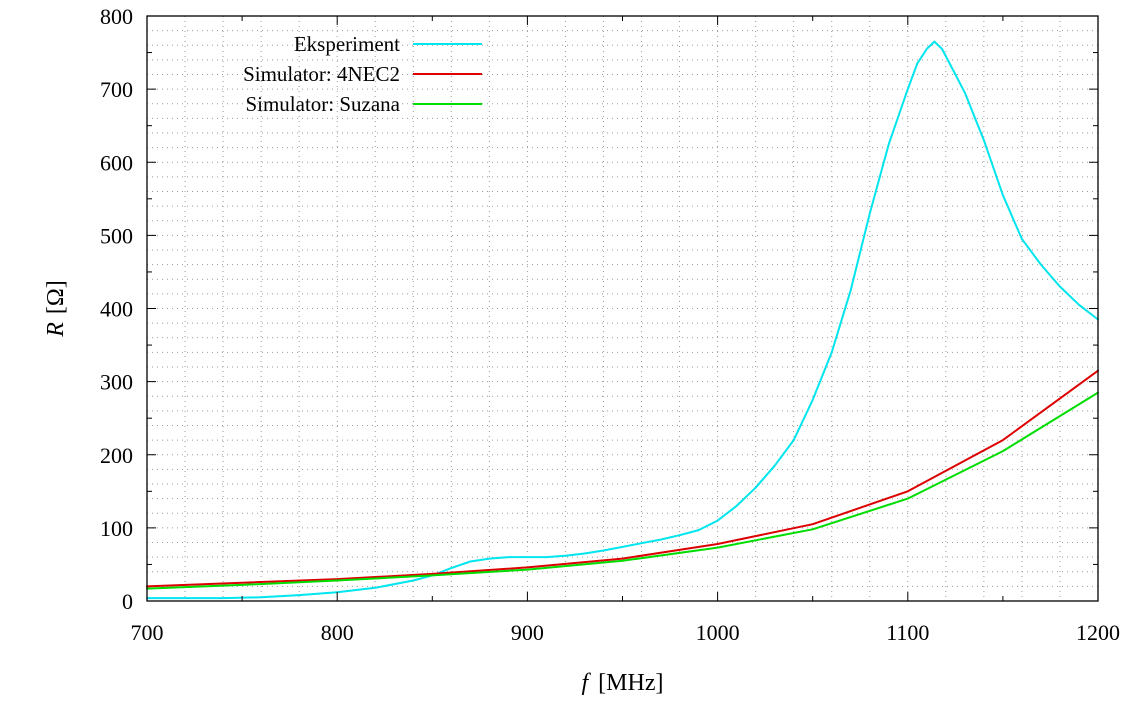 Image resolution: width=1133 pixels, height=708 pixels. I want to click on y-axis-label: R [Ω], so click(56, 309).